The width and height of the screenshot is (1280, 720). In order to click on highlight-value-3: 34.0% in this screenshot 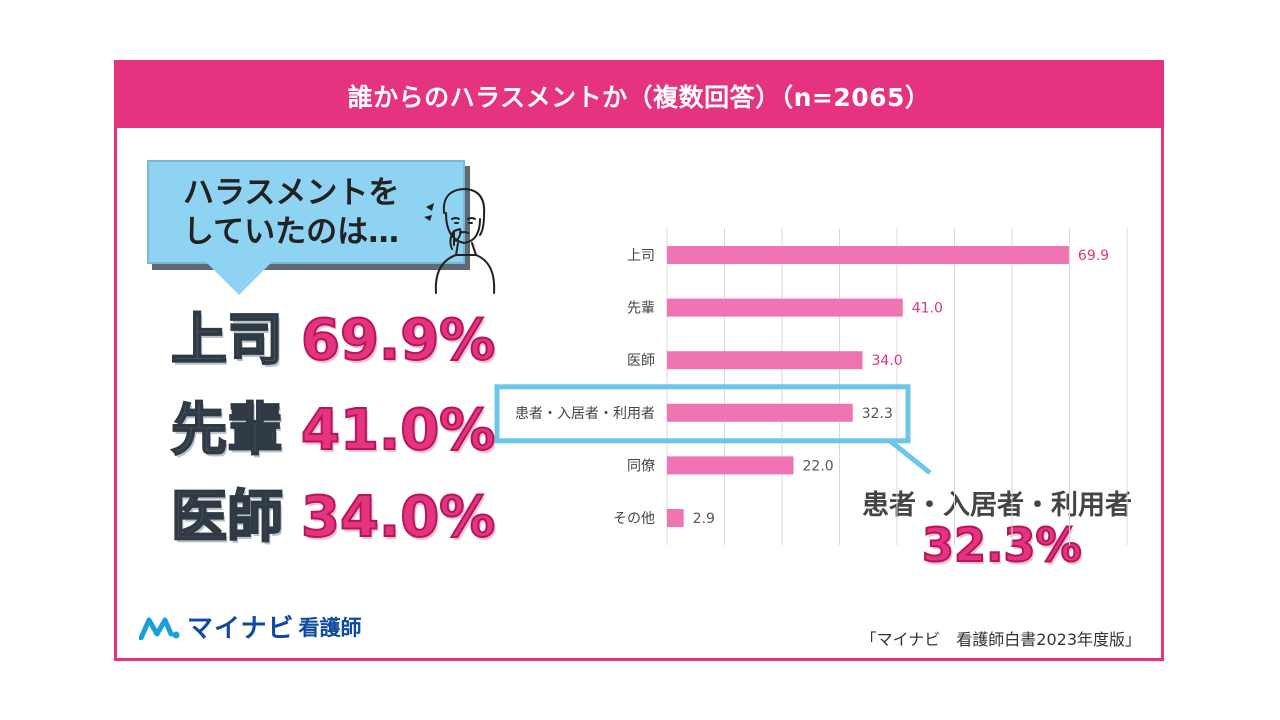, I will do `click(398, 517)`.